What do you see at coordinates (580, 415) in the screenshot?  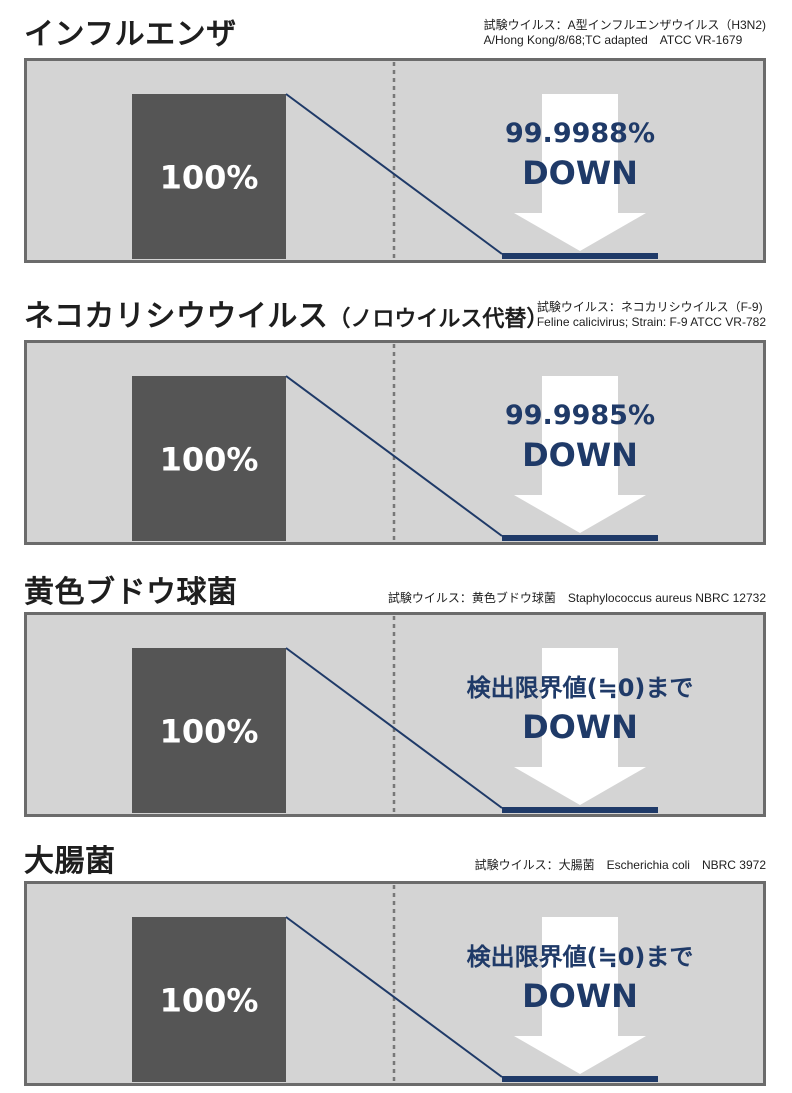 I see `result-percent-label: 99.9985%` at bounding box center [580, 415].